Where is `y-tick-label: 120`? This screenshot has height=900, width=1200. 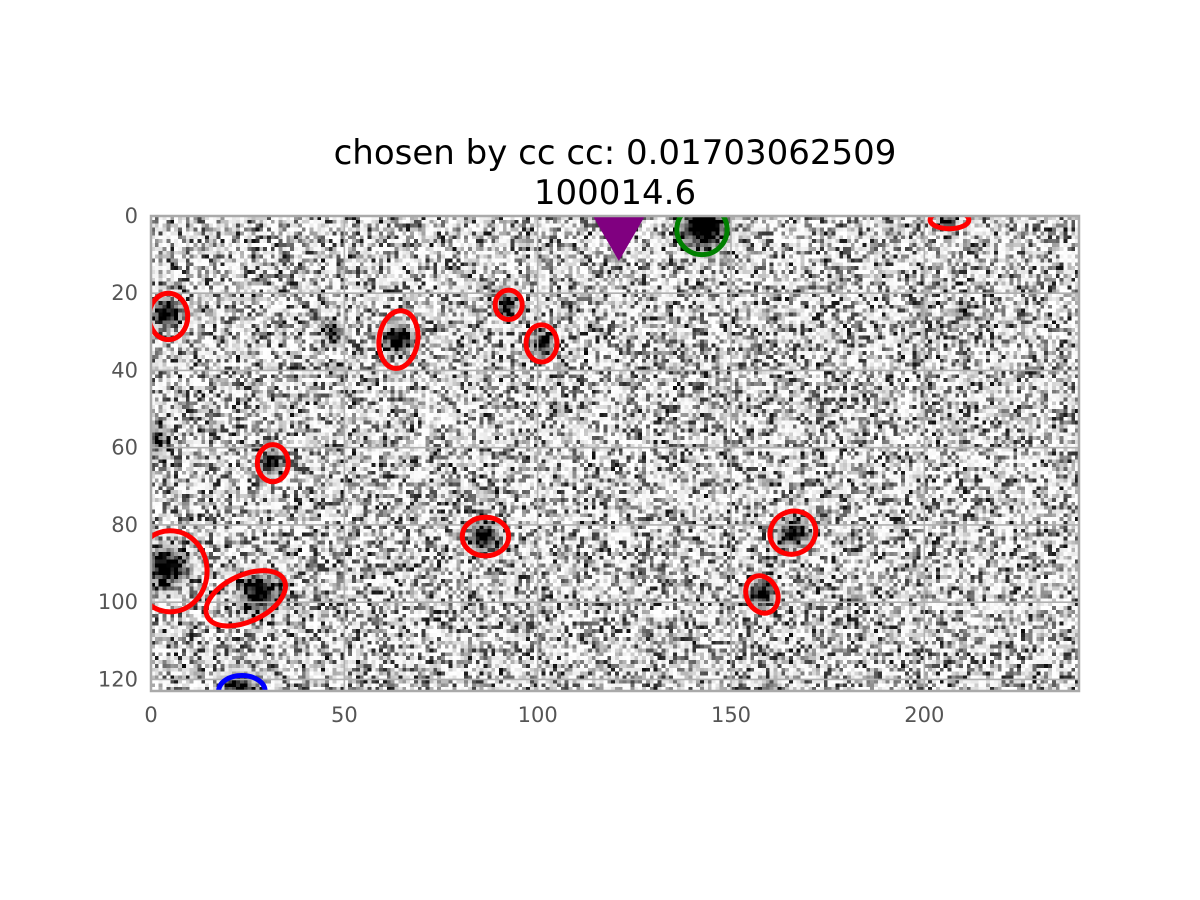
y-tick-label: 120 is located at coordinates (118, 679).